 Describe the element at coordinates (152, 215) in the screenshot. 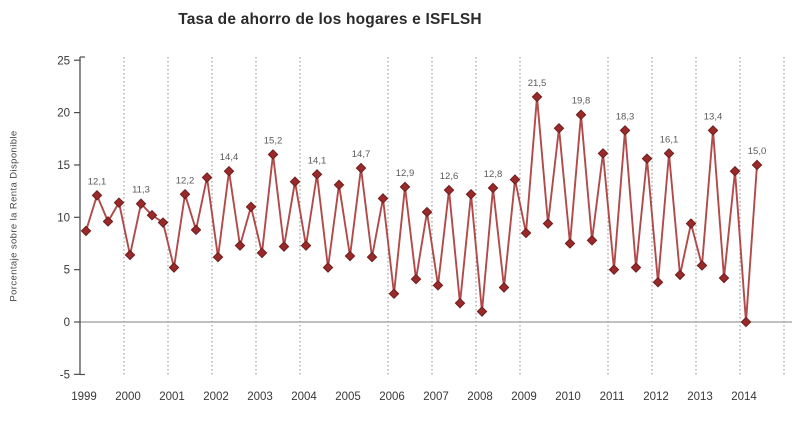

I see `data-point-2000Q3` at that location.